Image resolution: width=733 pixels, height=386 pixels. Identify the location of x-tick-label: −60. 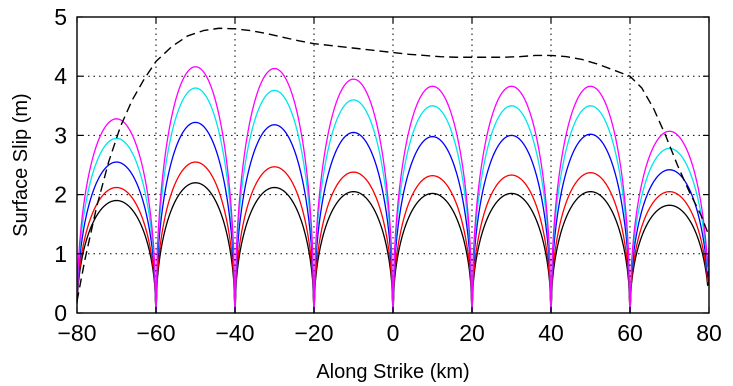
(155, 333).